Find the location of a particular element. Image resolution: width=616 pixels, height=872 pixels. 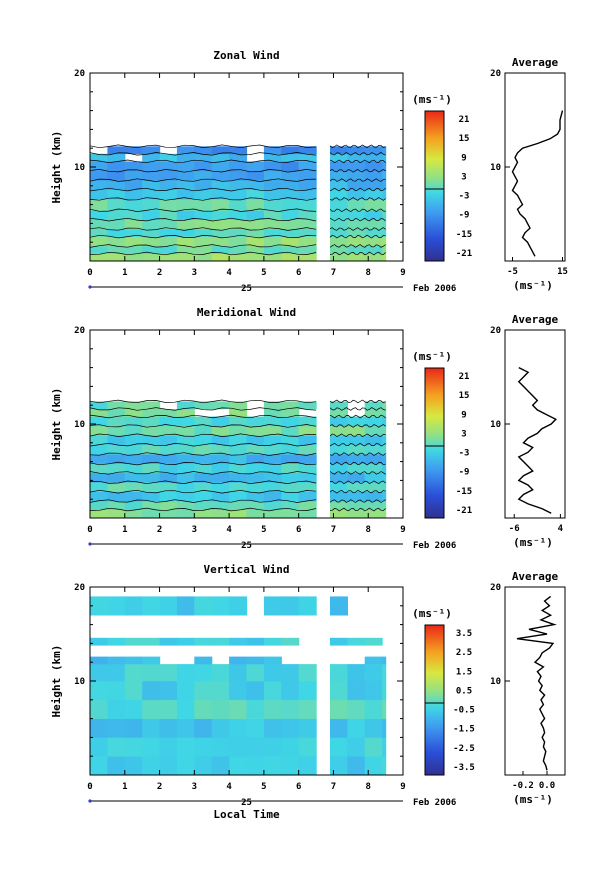

date-day-label: 25 is located at coordinates (246, 546).